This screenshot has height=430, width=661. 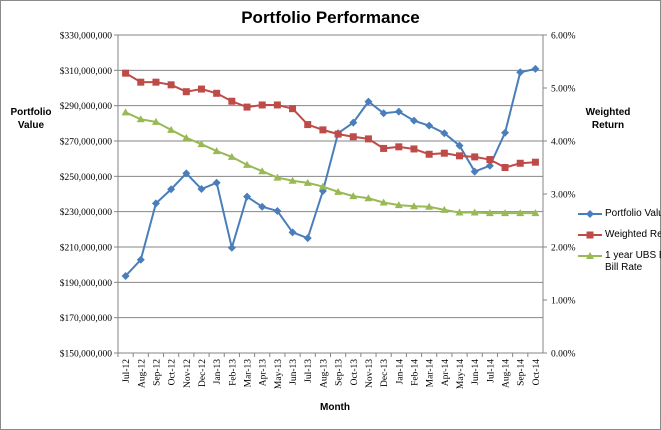 I want to click on x-tick-label: Jul-13, so click(x=309, y=371).